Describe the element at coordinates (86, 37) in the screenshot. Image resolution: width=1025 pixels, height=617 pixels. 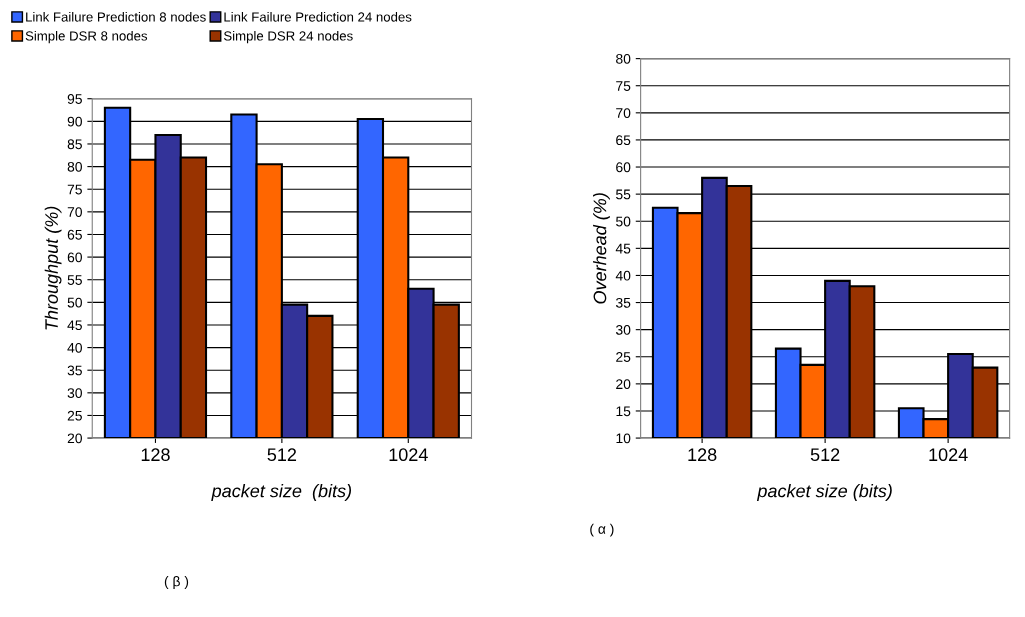
I see `legend-label: Simple DSR 8 nodes` at that location.